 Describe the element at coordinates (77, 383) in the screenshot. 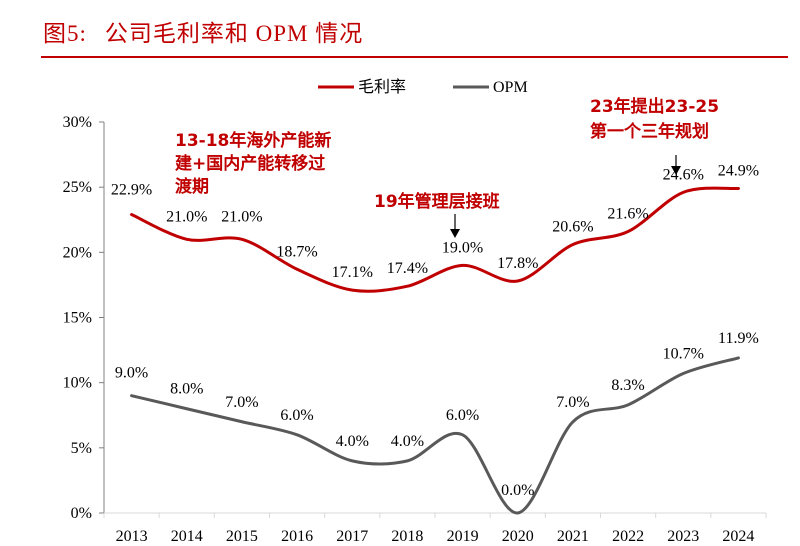

I see `y-tick-label: 10%` at that location.